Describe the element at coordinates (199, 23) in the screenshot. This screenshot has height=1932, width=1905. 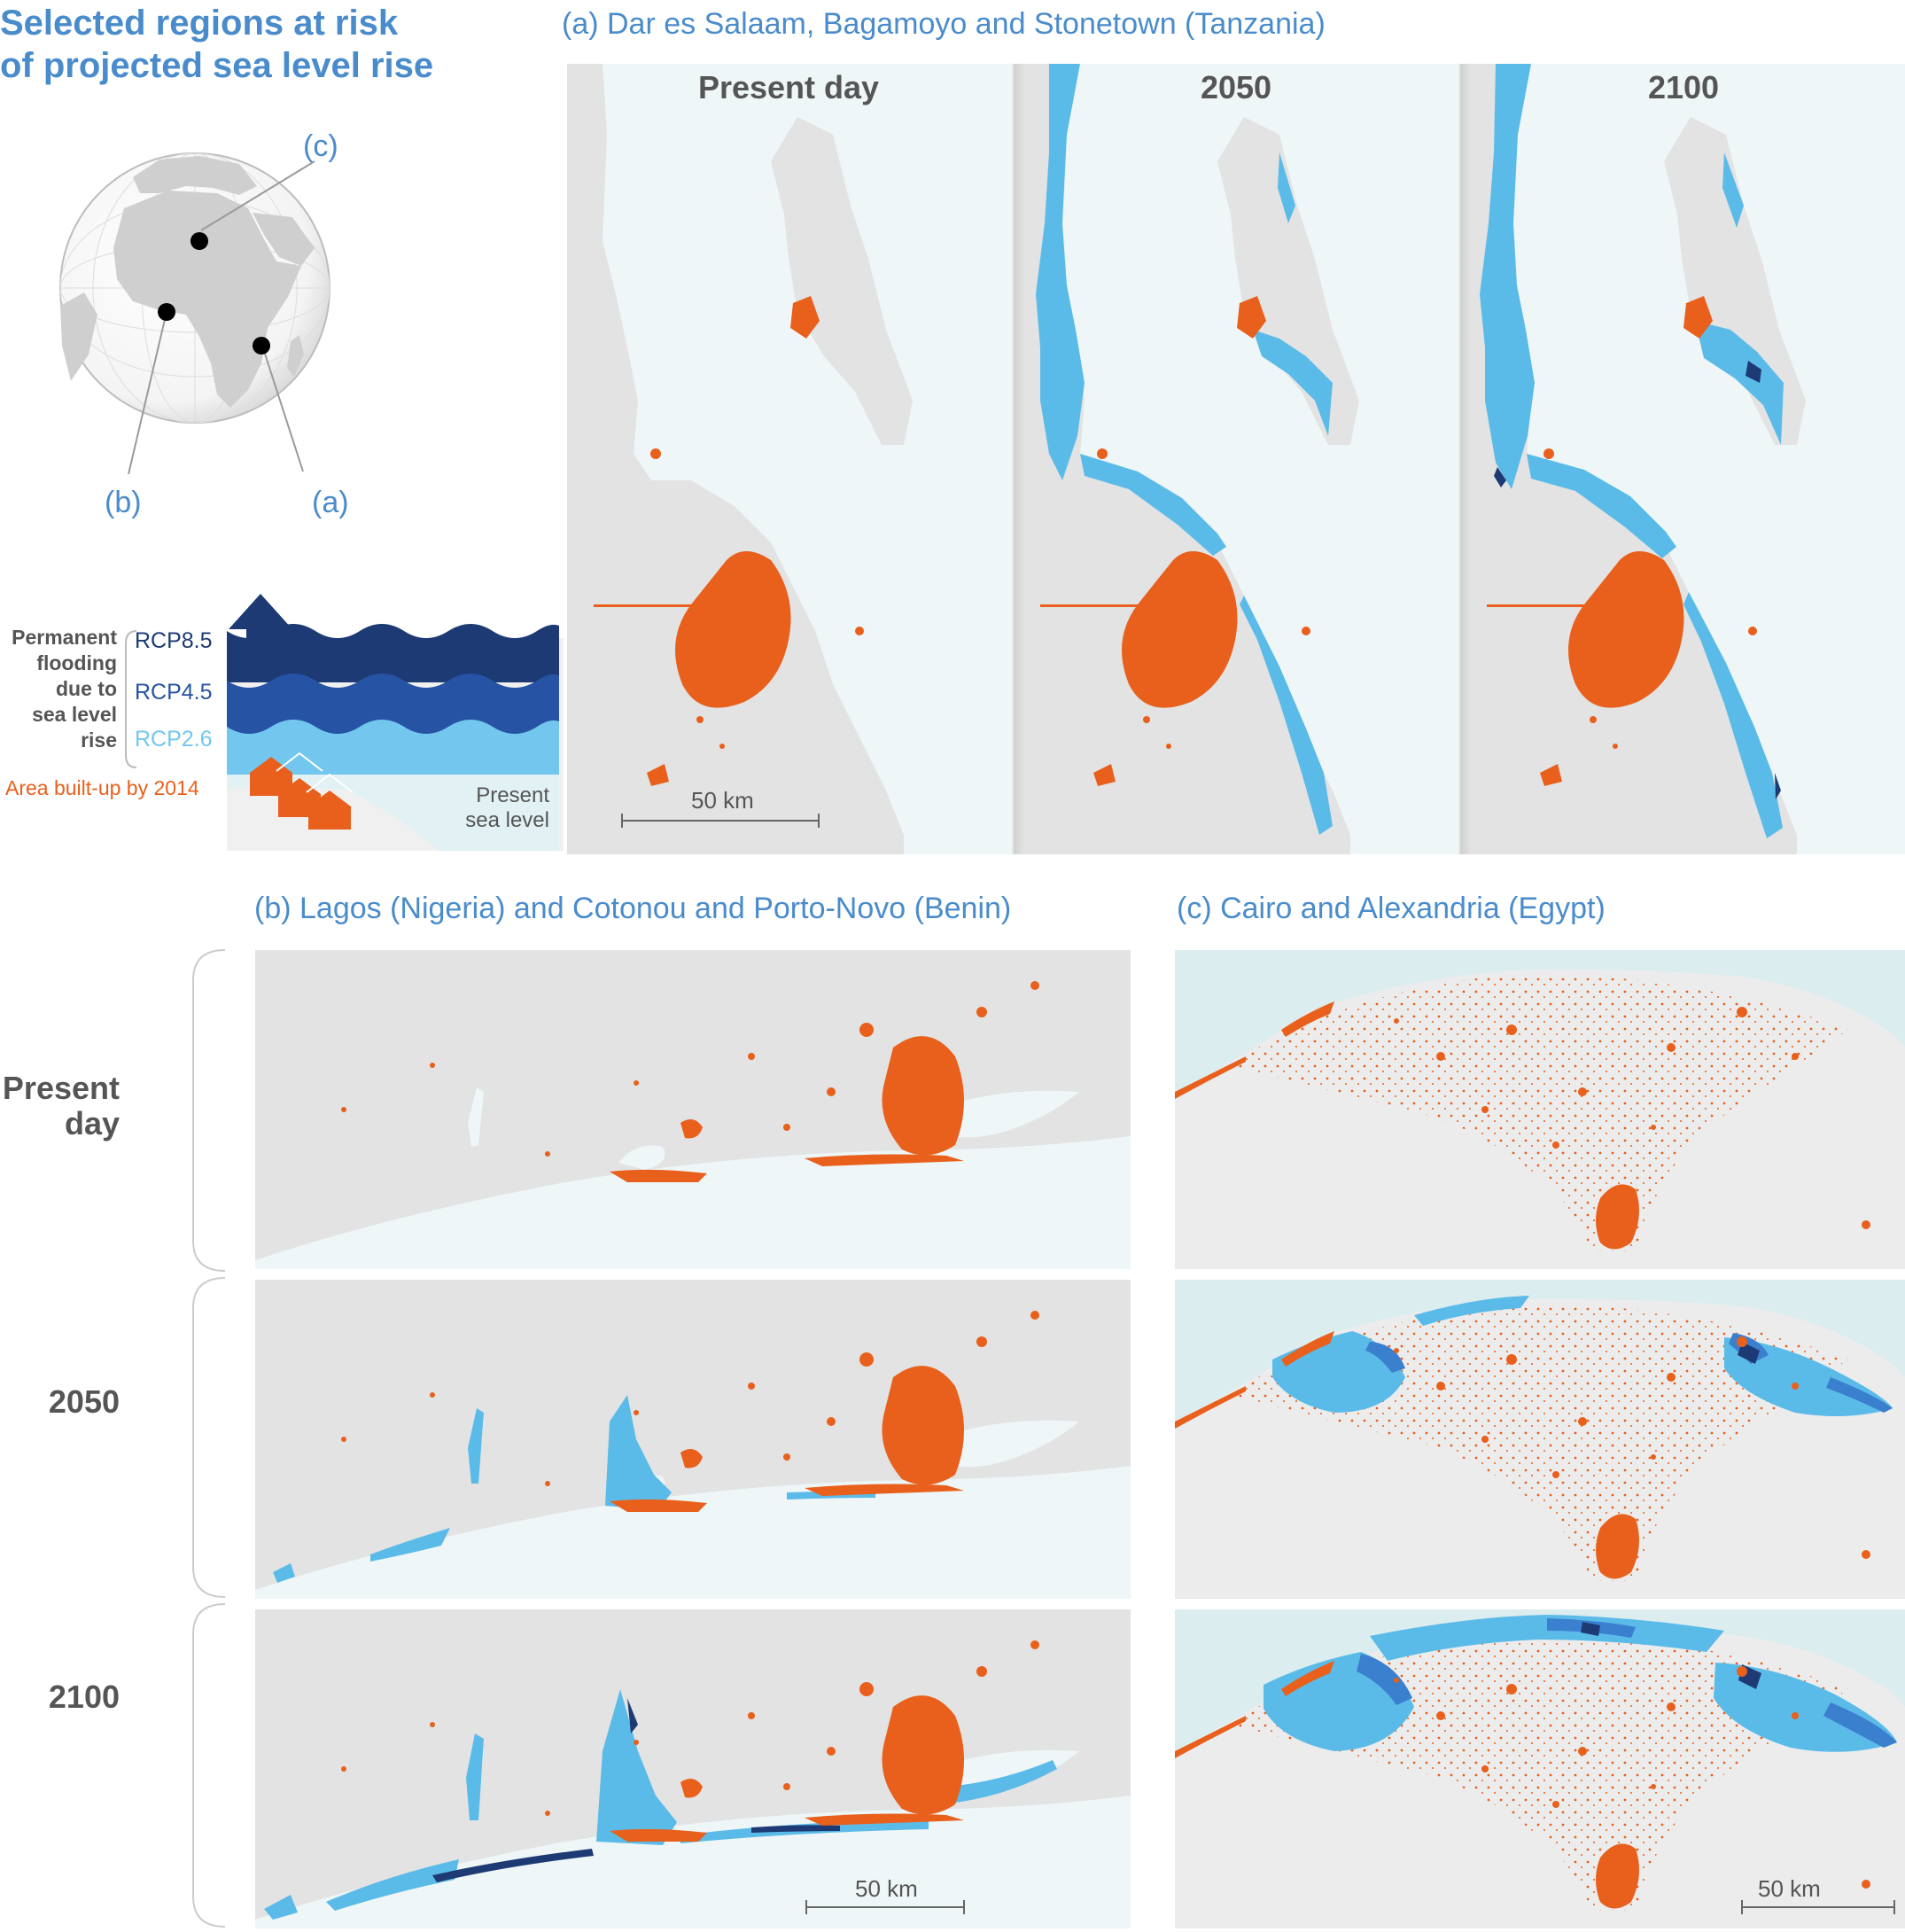
I see `main-title-line1: Selected regions at risk` at that location.